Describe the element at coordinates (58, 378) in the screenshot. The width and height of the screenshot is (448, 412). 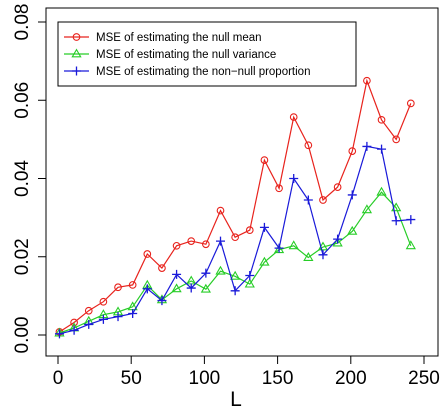
I see `x-tick-label: 0` at that location.